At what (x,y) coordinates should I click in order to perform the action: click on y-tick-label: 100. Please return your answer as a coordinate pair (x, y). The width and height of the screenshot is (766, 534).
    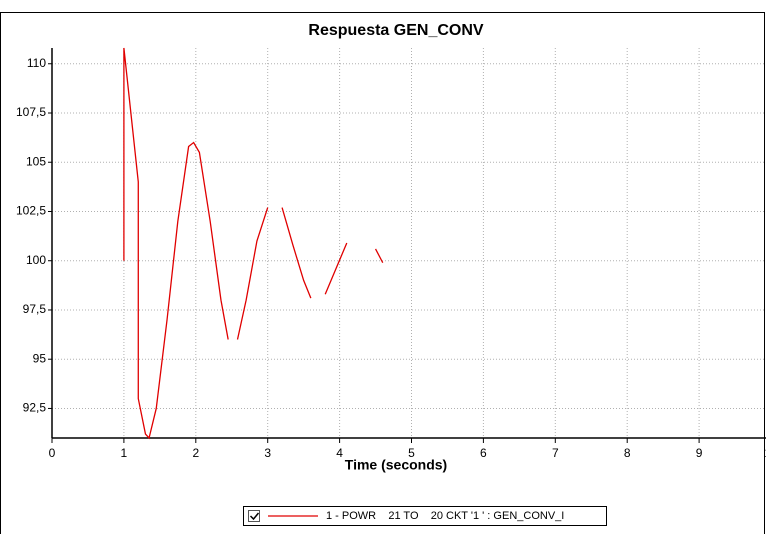
    Looking at the image, I should click on (36, 260).